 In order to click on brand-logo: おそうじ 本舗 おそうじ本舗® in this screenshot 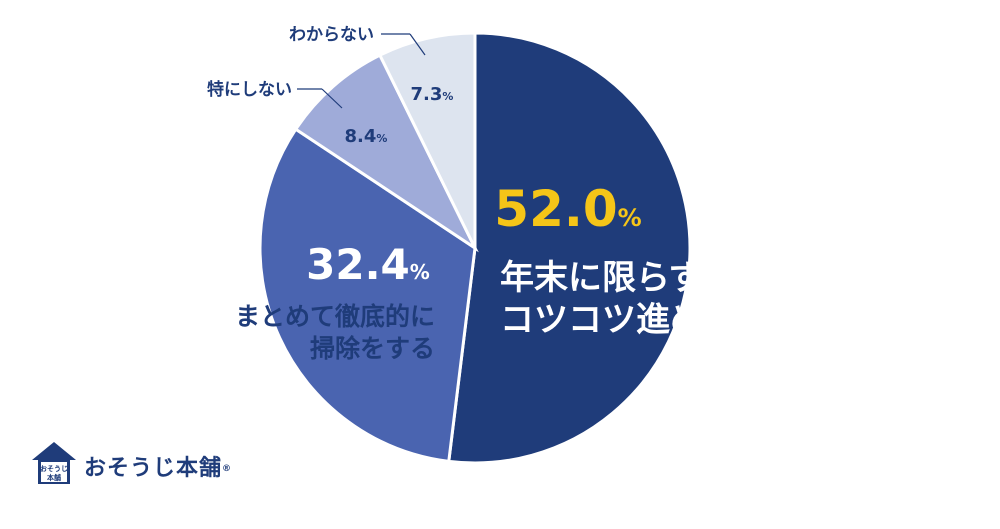, I will do `click(131, 462)`.